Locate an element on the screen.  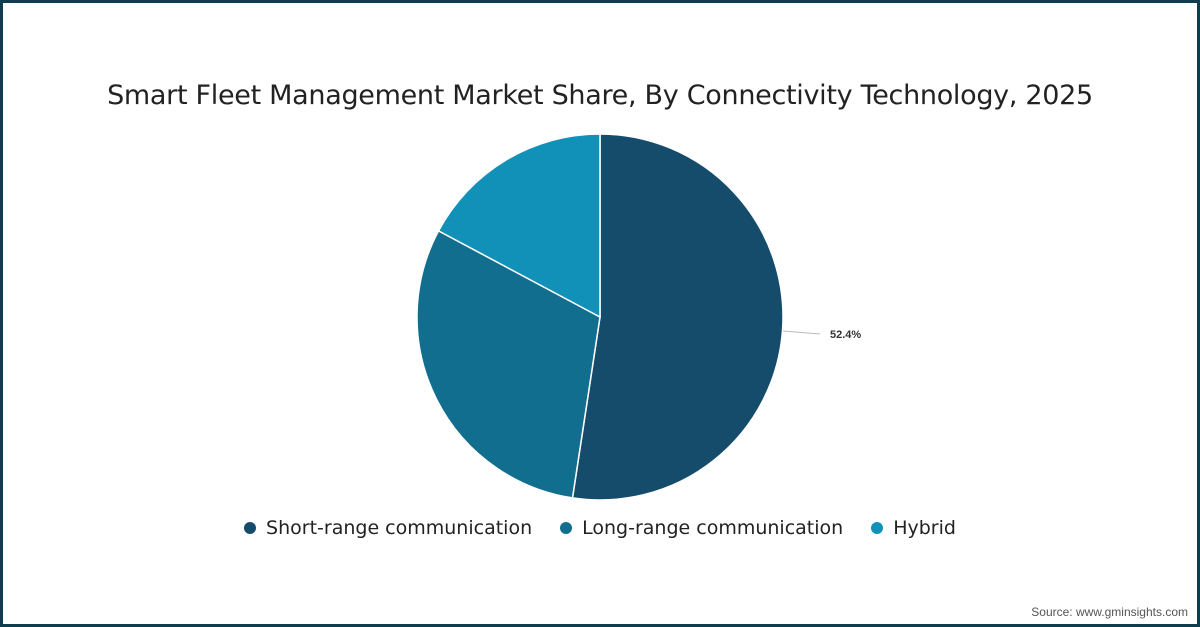
data-label-short-range: 52.4% is located at coordinates (845, 335).